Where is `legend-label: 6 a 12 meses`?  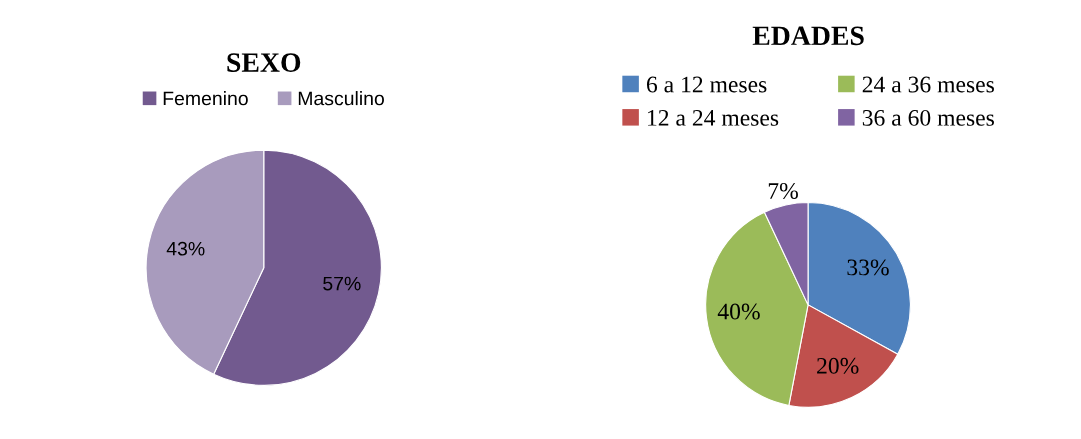
legend-label: 6 a 12 meses is located at coordinates (706, 84).